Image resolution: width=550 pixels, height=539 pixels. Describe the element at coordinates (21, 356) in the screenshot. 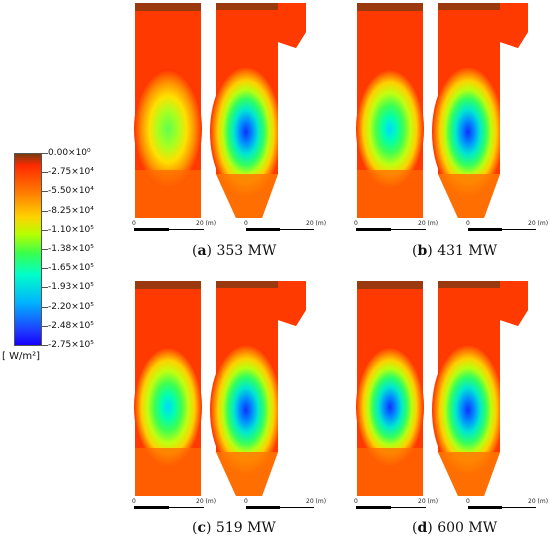

I see `colorbar-unit-label: [ W/m²]` at that location.